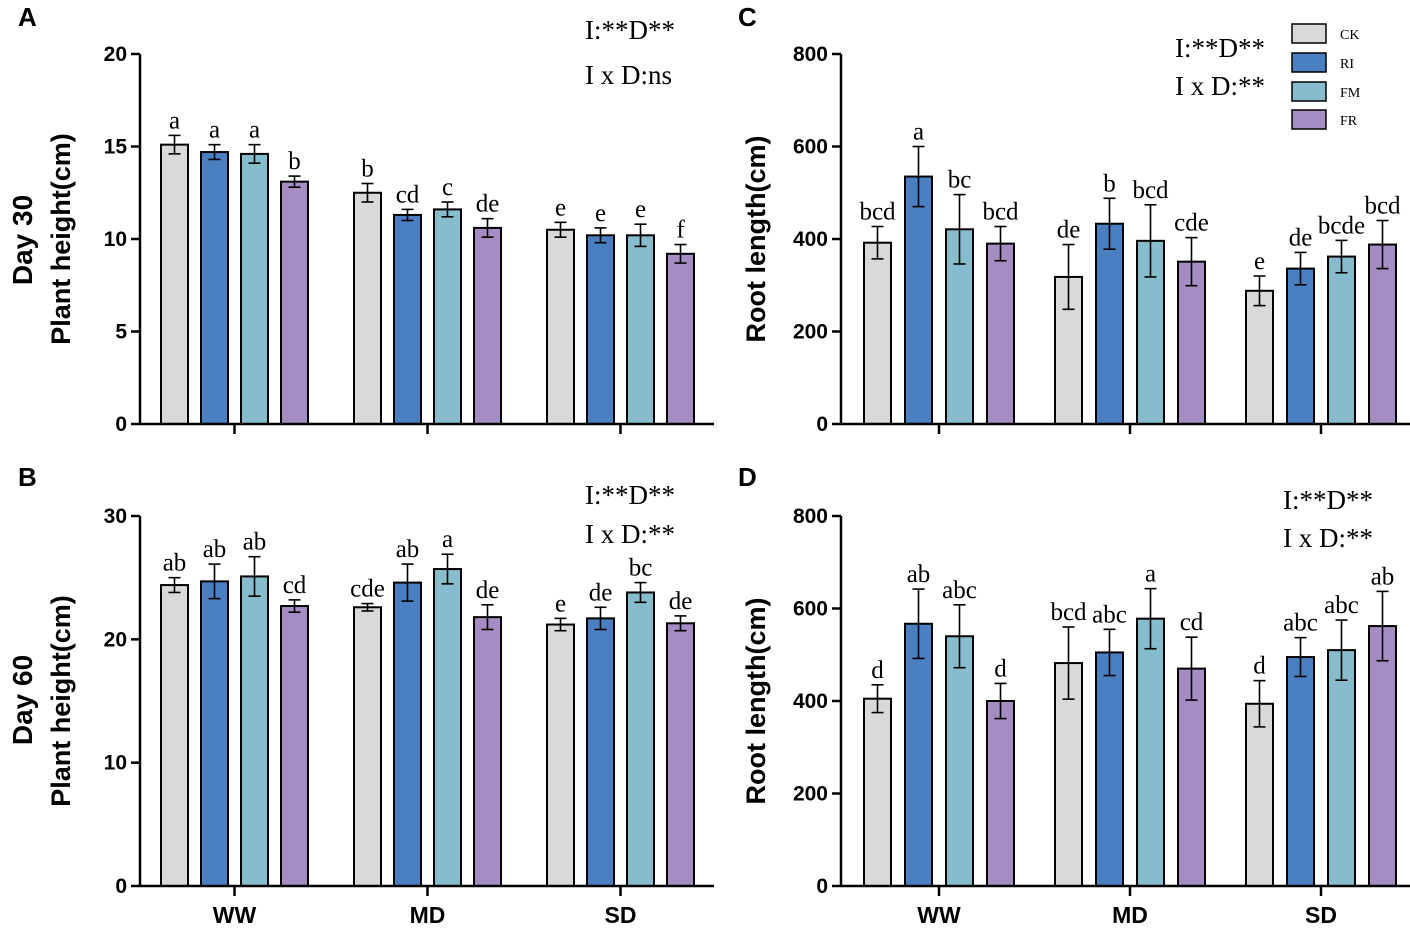 Image resolution: width=1410 pixels, height=933 pixels. I want to click on y-tick-label: 400, so click(810, 701).